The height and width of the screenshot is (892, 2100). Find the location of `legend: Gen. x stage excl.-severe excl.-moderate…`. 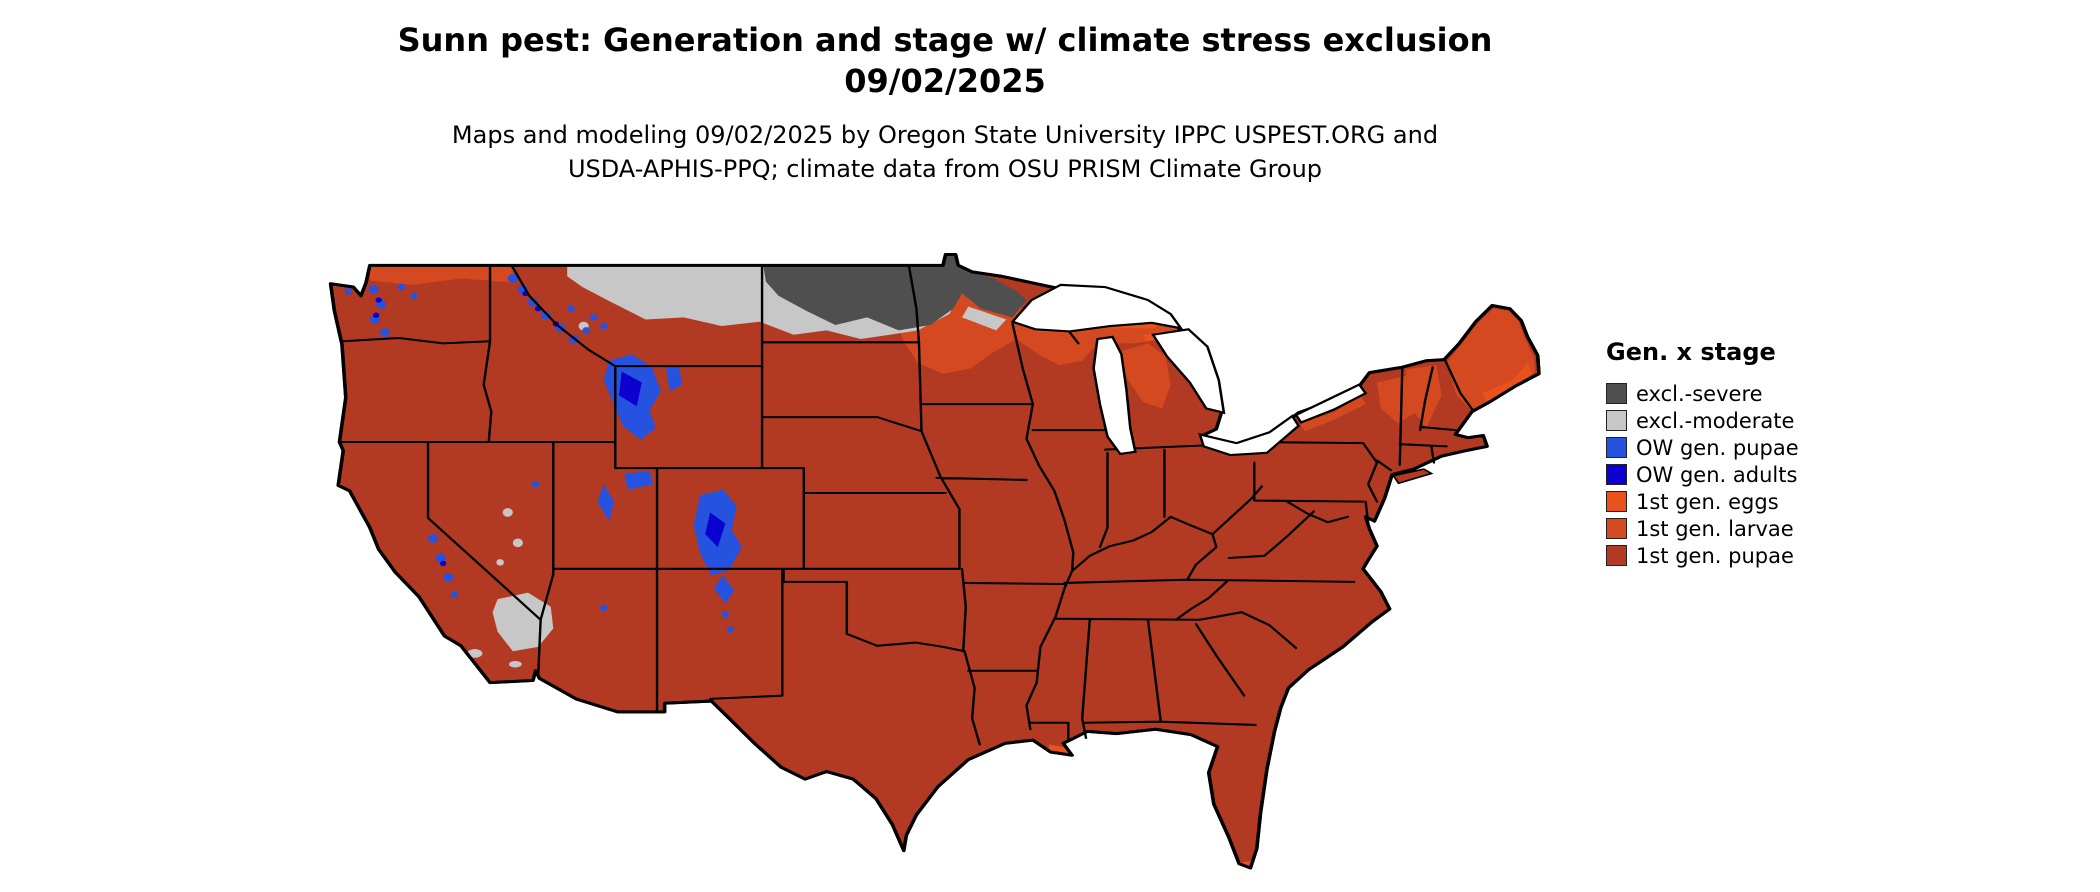

legend: Gen. x stage excl.-severe excl.-moderate… is located at coordinates (1746, 453).